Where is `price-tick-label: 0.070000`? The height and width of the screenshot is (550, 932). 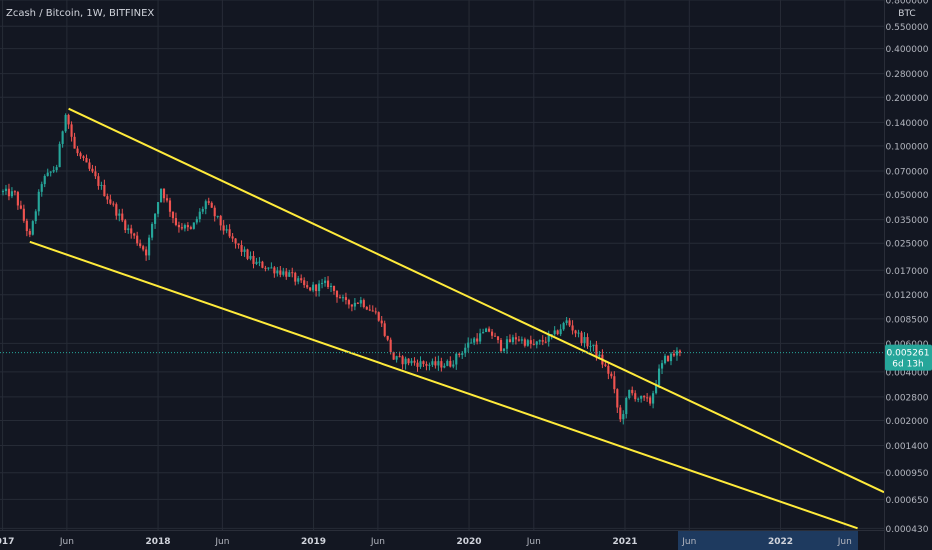
price-tick-label: 0.070000 is located at coordinates (907, 172).